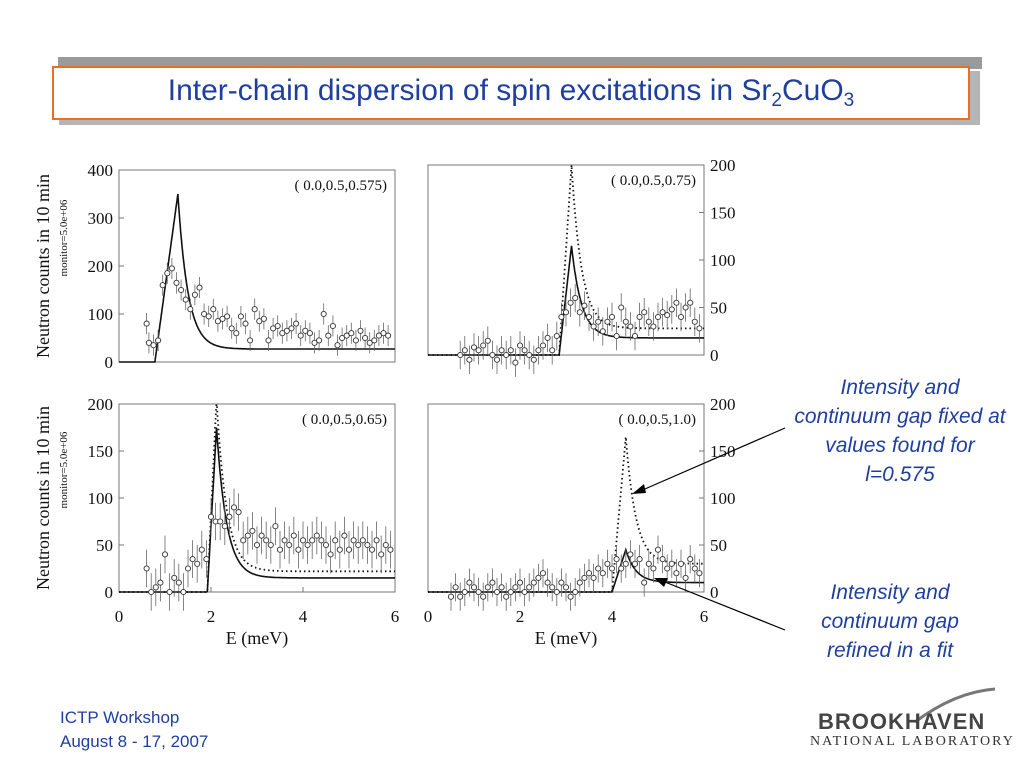  I want to click on y-tick-label: 150, so click(723, 213).